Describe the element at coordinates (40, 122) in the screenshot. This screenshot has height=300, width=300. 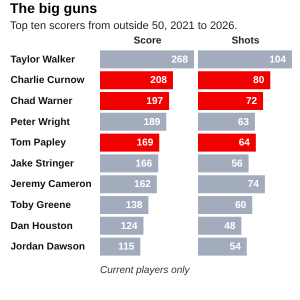
I see `y-tick-label: Peter Wright` at that location.